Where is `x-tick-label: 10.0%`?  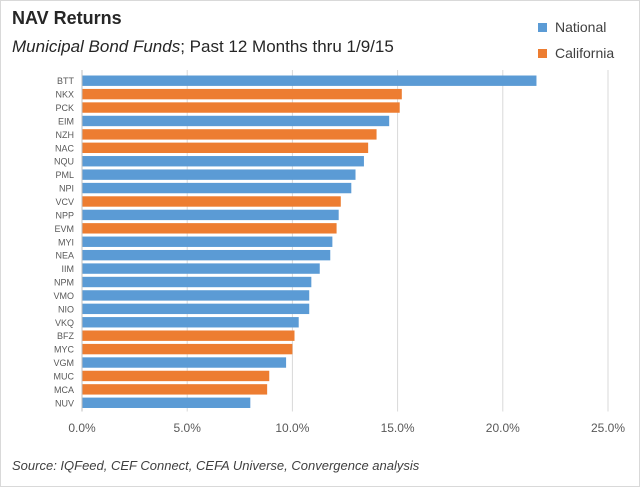 x-tick-label: 10.0% is located at coordinates (292, 428).